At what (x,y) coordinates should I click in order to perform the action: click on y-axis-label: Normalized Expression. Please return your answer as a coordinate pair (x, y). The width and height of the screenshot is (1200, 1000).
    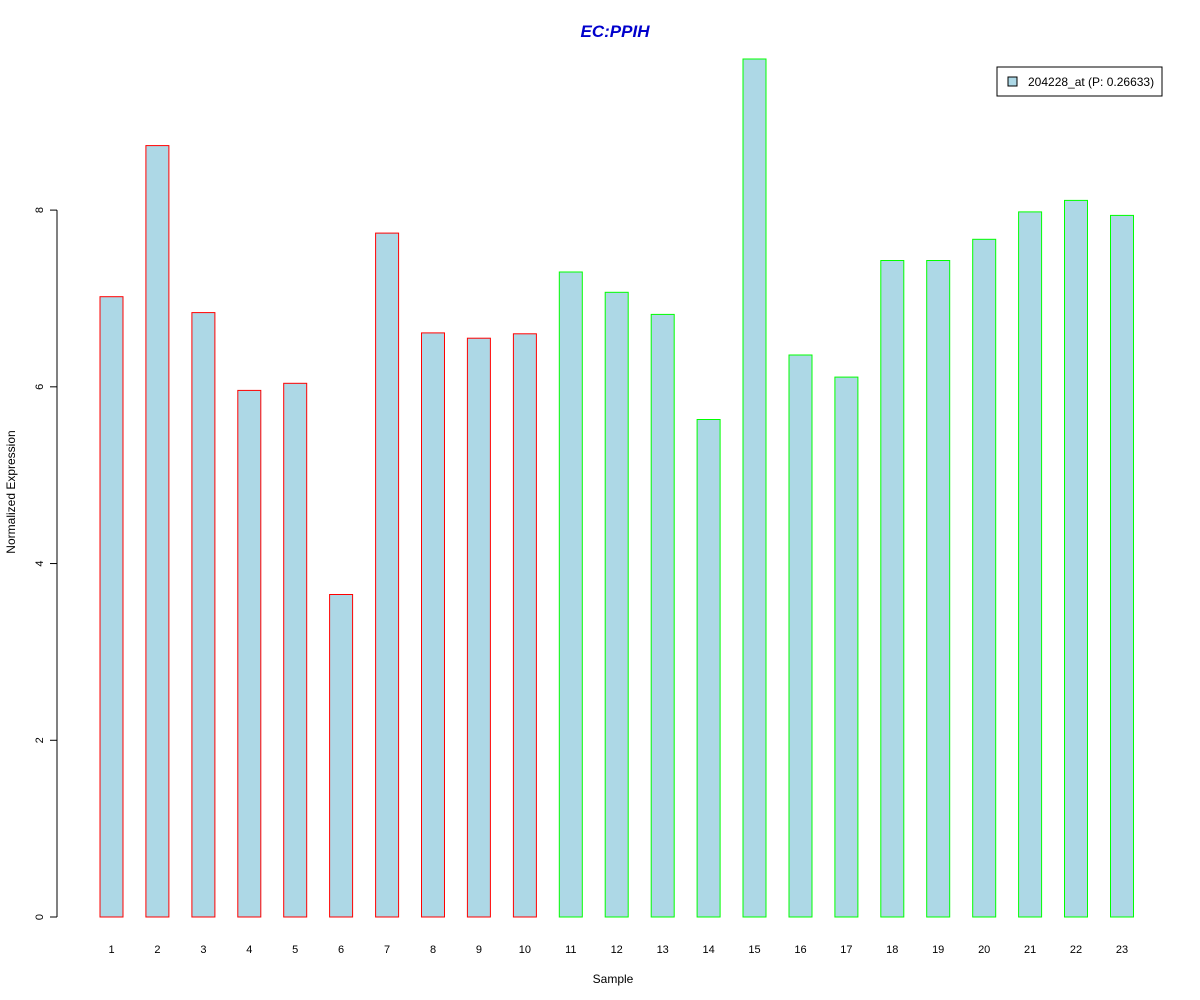
    Looking at the image, I should click on (11, 491).